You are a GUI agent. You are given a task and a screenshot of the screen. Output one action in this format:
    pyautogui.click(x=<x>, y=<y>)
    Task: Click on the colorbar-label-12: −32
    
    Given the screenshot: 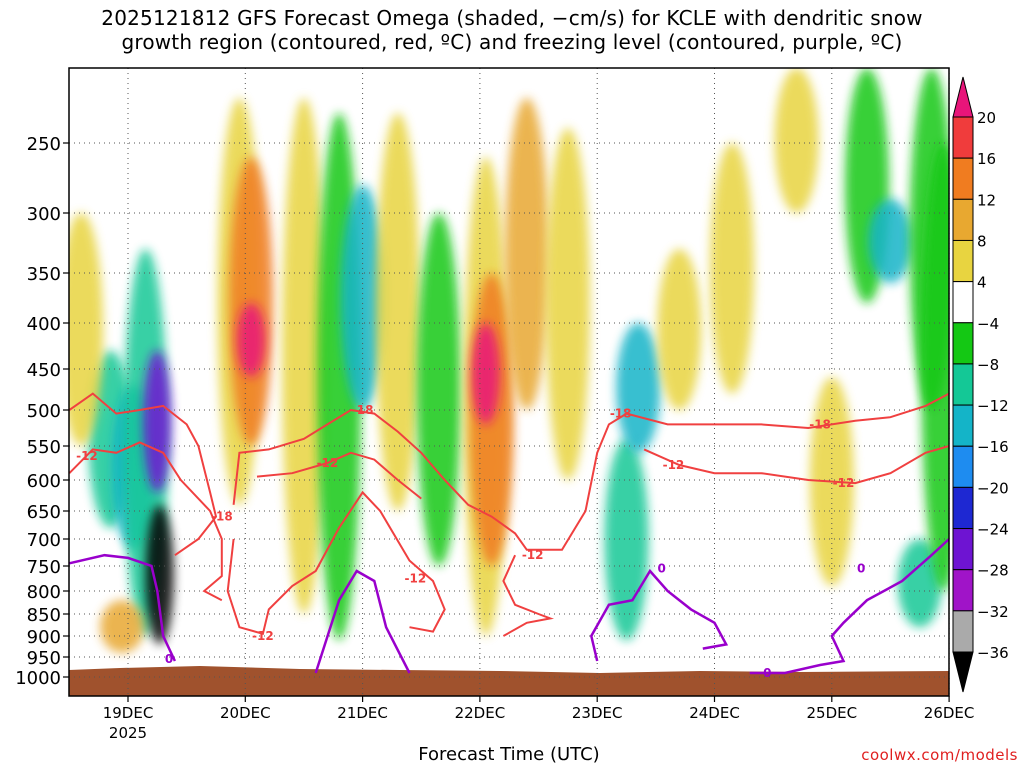 What is the action you would take?
    pyautogui.click(x=993, y=612)
    